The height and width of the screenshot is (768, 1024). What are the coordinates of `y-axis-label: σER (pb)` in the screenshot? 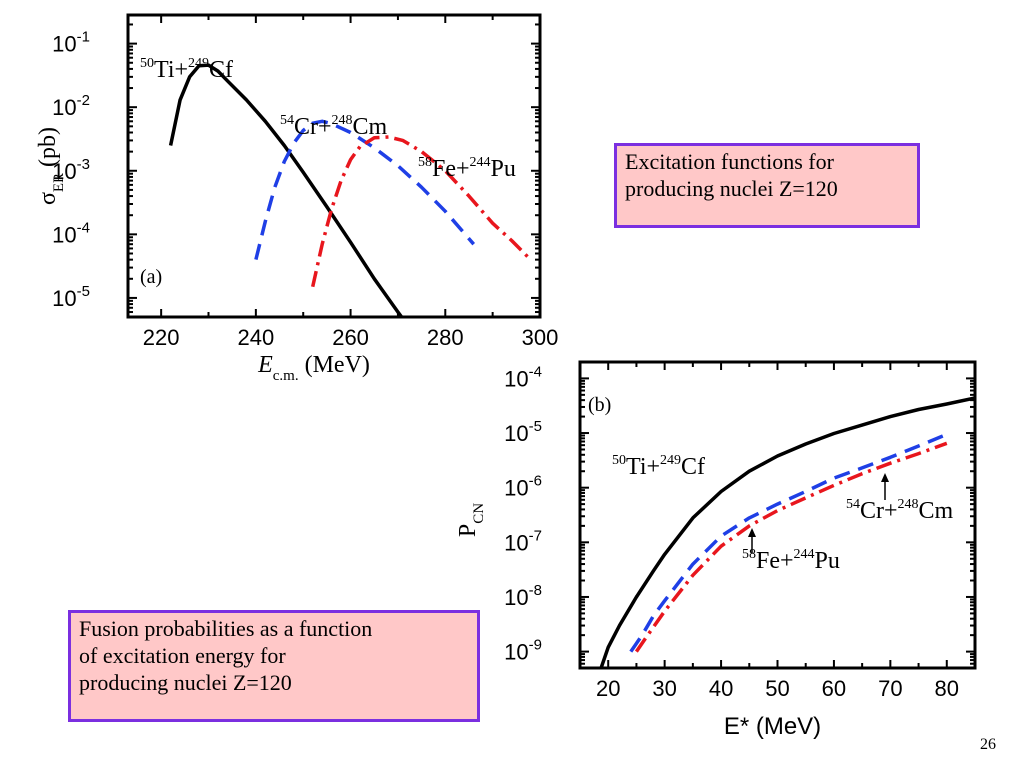 It's located at (51, 166).